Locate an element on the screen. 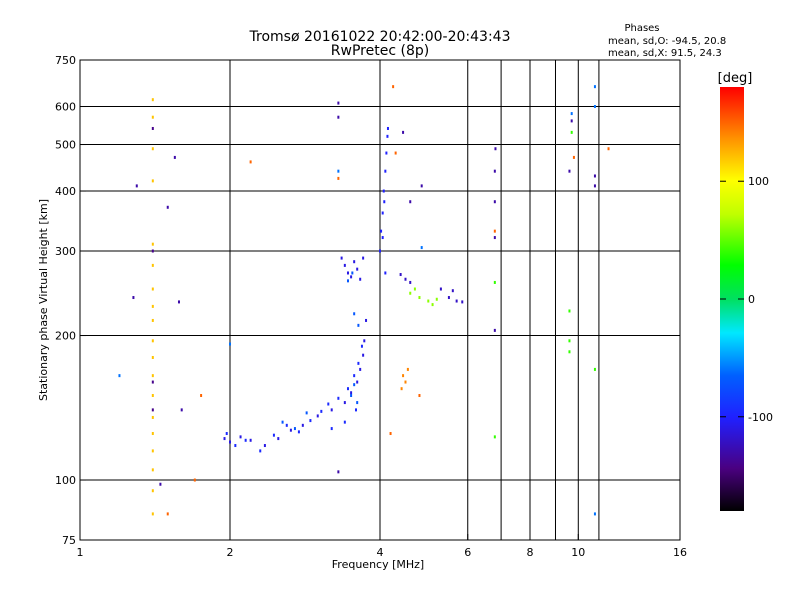  colorbar-label: [deg] is located at coordinates (735, 78).